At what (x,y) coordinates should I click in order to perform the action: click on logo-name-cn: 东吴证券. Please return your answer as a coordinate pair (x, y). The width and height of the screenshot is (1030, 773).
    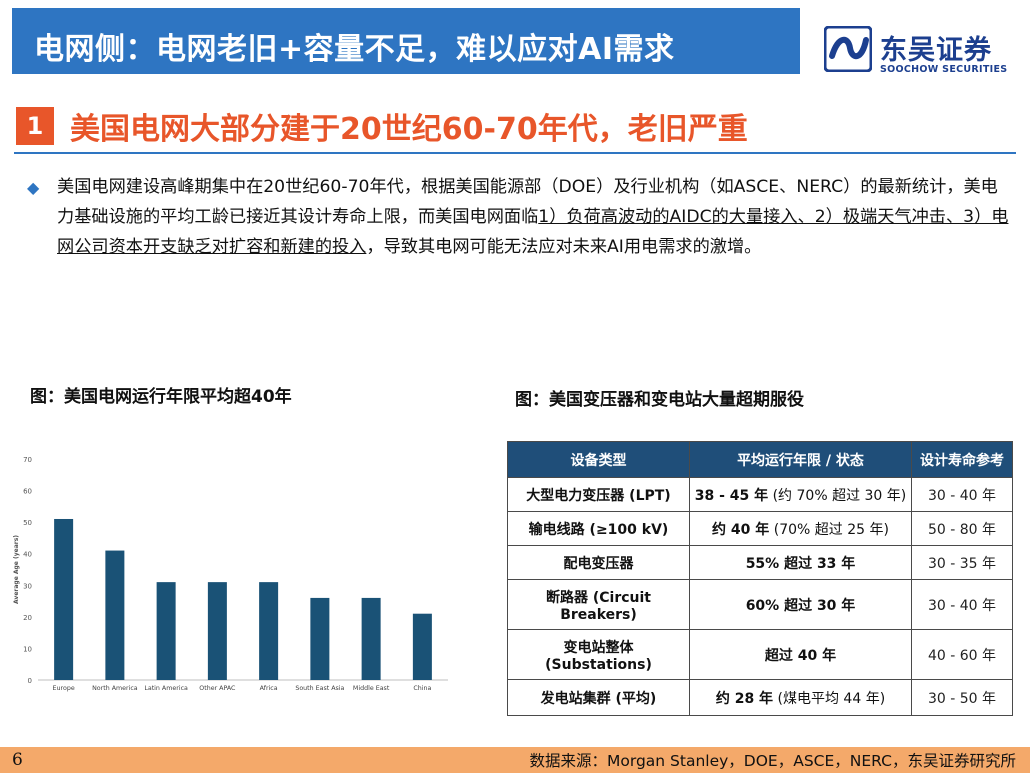
    Looking at the image, I should click on (936, 50).